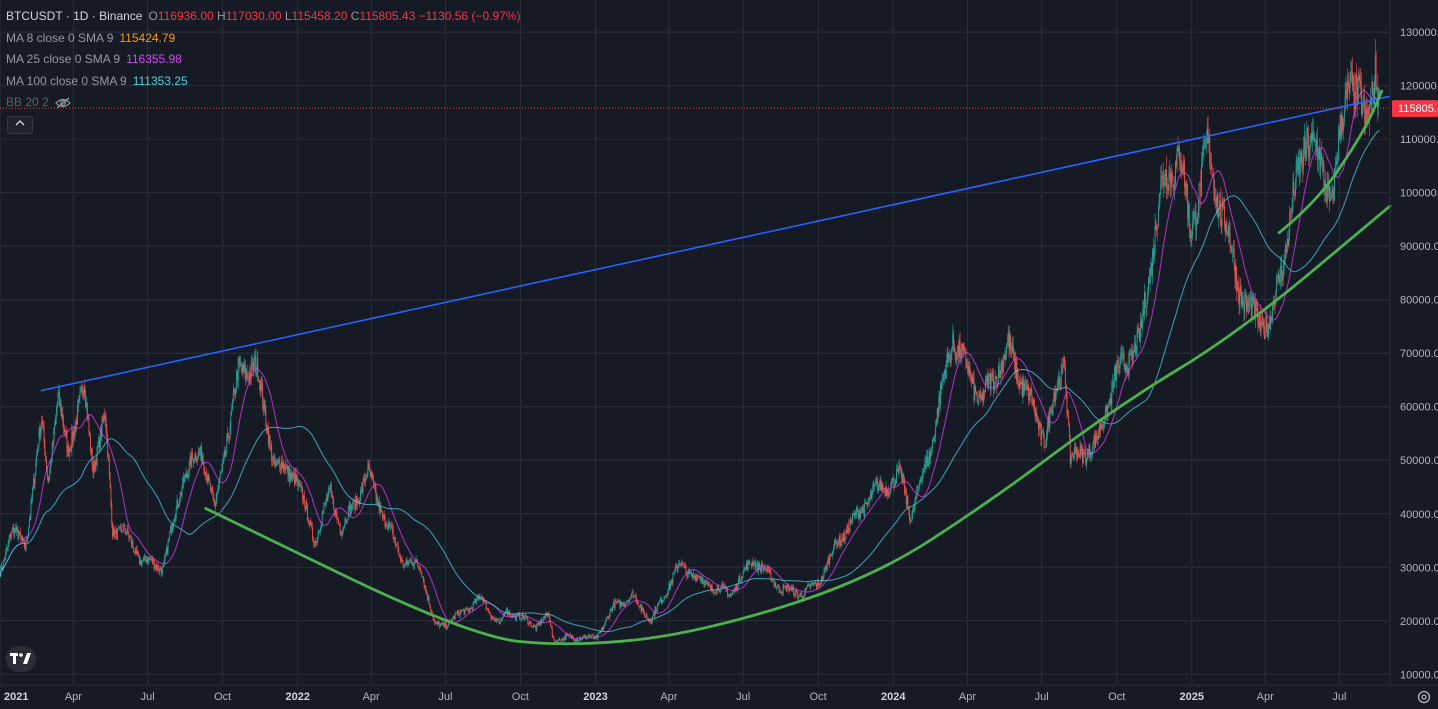  What do you see at coordinates (62, 103) in the screenshot?
I see `hidden-eye-icon` at bounding box center [62, 103].